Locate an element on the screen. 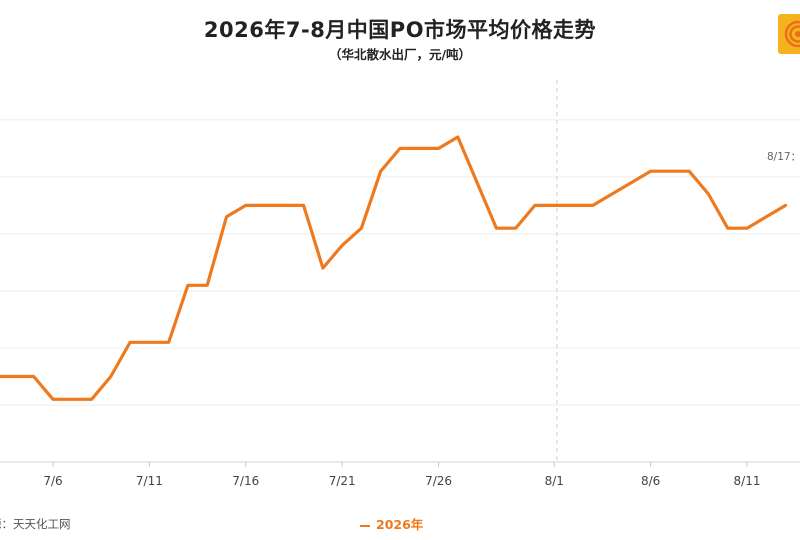 This screenshot has width=800, height=540. x-tick-label: 7/21 is located at coordinates (342, 481).